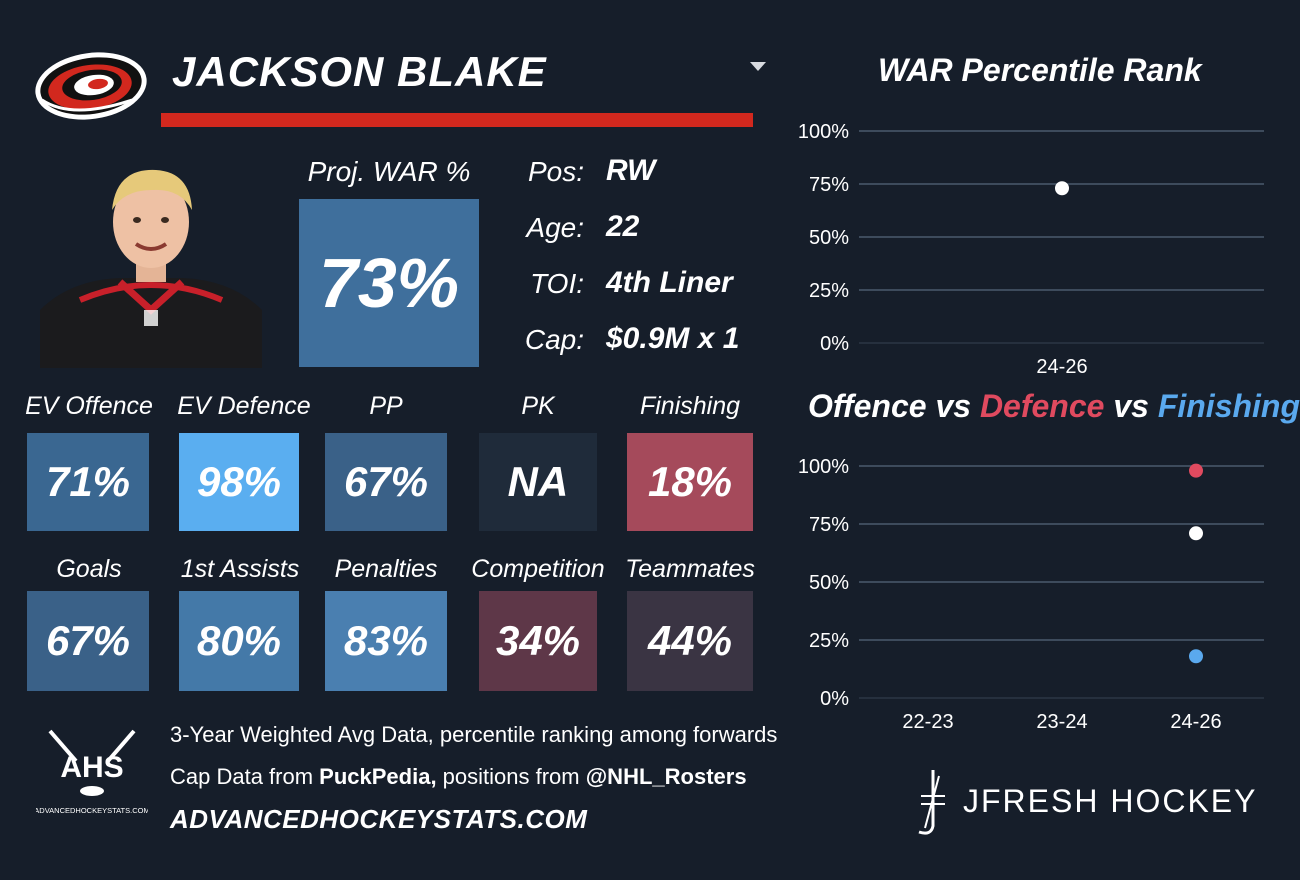 This screenshot has width=1300, height=880. What do you see at coordinates (554, 339) in the screenshot?
I see `cap-key: Cap:` at bounding box center [554, 339].